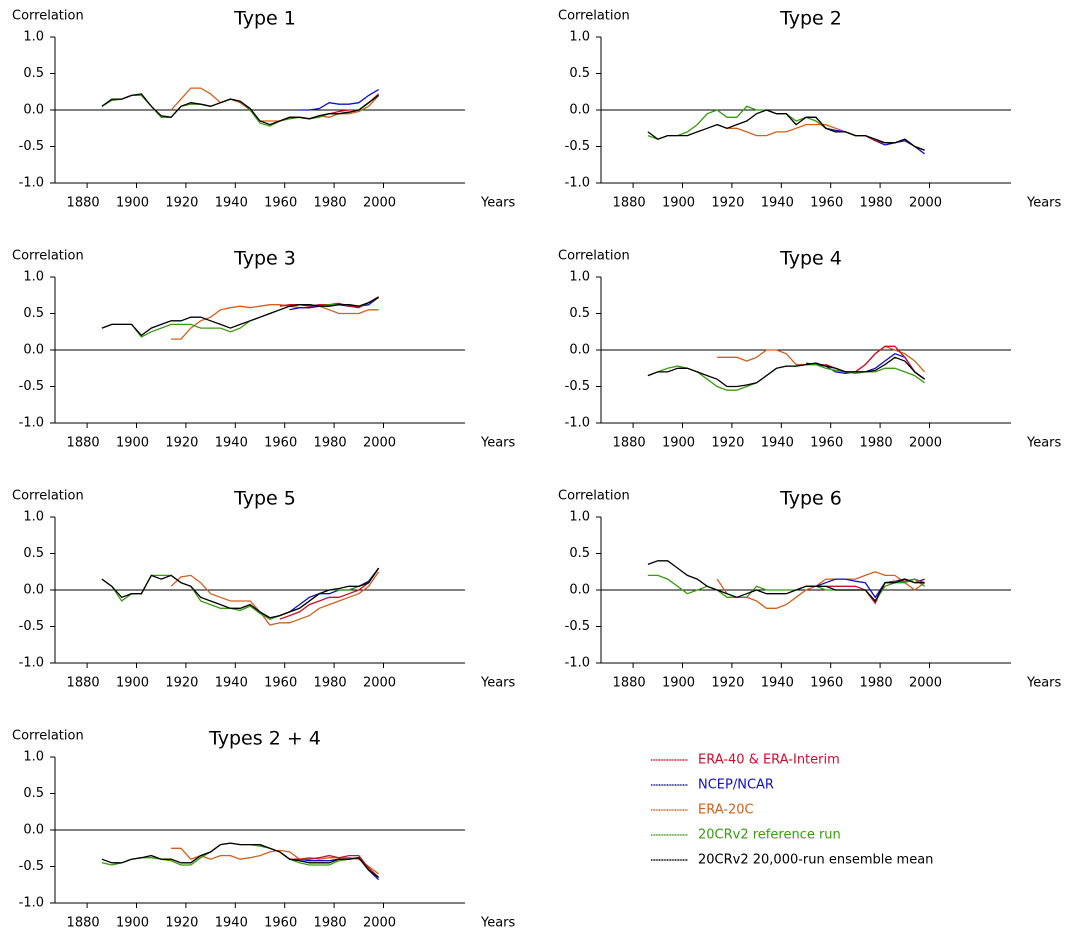  What do you see at coordinates (810, 19) in the screenshot?
I see `panel-title: Type 2` at bounding box center [810, 19].